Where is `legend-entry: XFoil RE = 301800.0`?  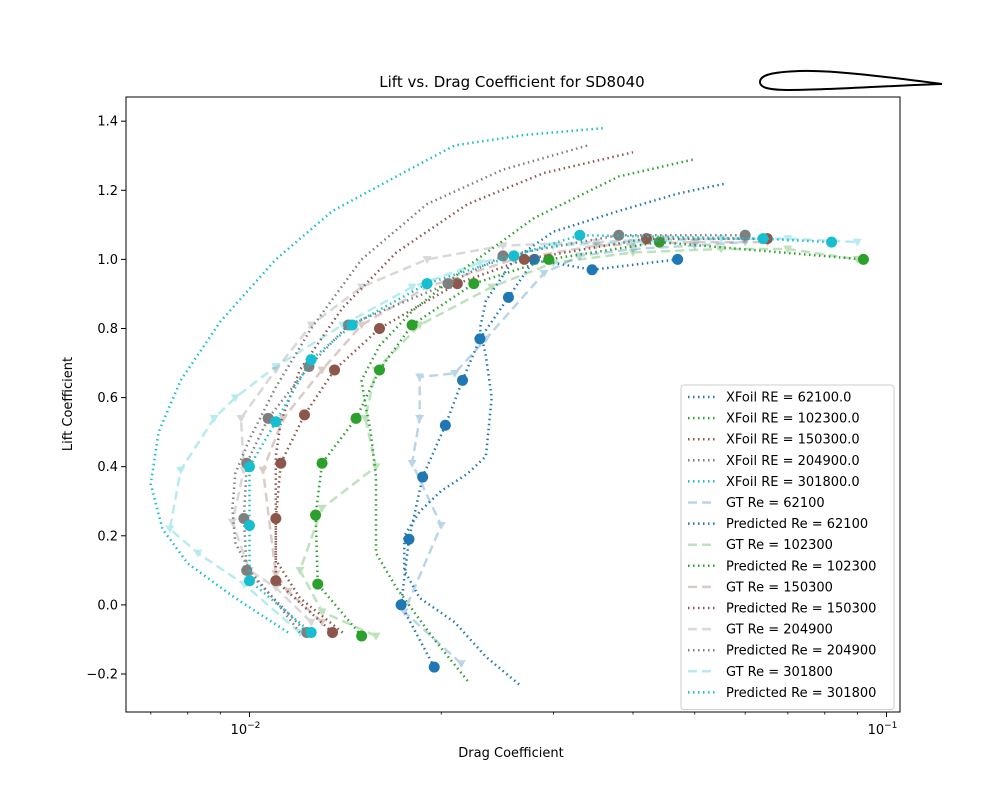 legend-entry: XFoil RE = 301800.0 is located at coordinates (774, 482).